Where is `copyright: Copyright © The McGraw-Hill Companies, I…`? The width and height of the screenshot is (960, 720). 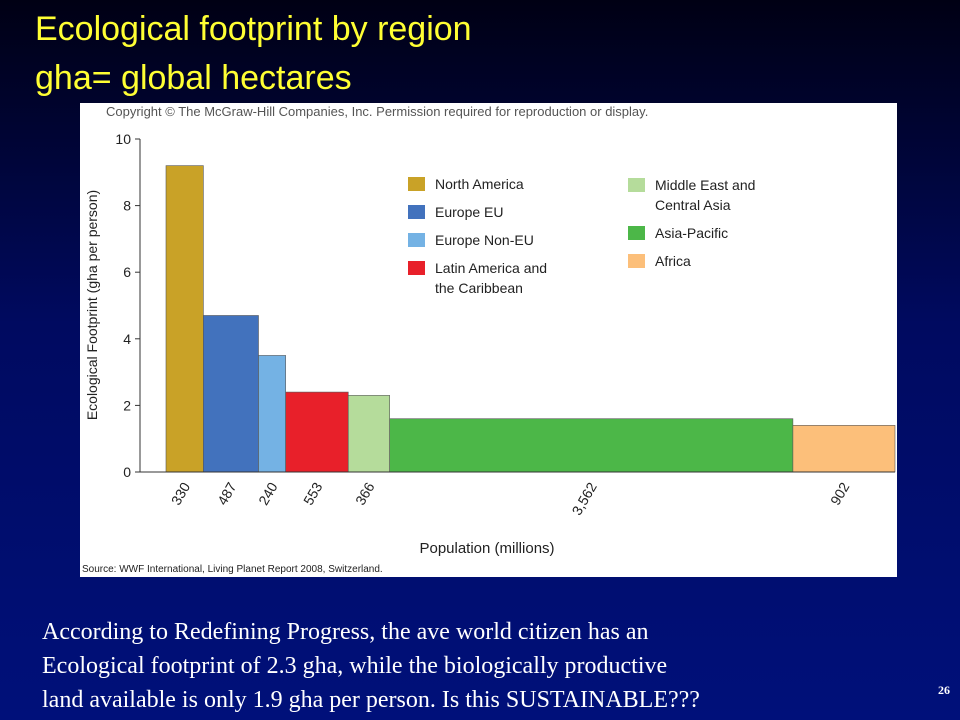 copyright: Copyright © The McGraw-Hill Companies, I… is located at coordinates (377, 111).